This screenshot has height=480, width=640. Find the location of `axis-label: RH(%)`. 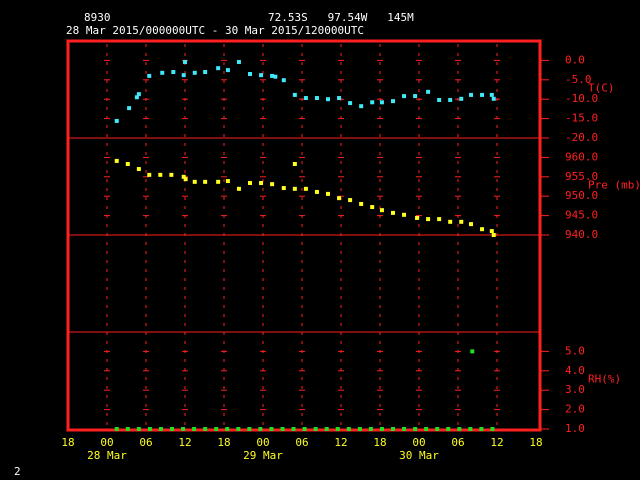

axis-label: RH(%) is located at coordinates (604, 379).